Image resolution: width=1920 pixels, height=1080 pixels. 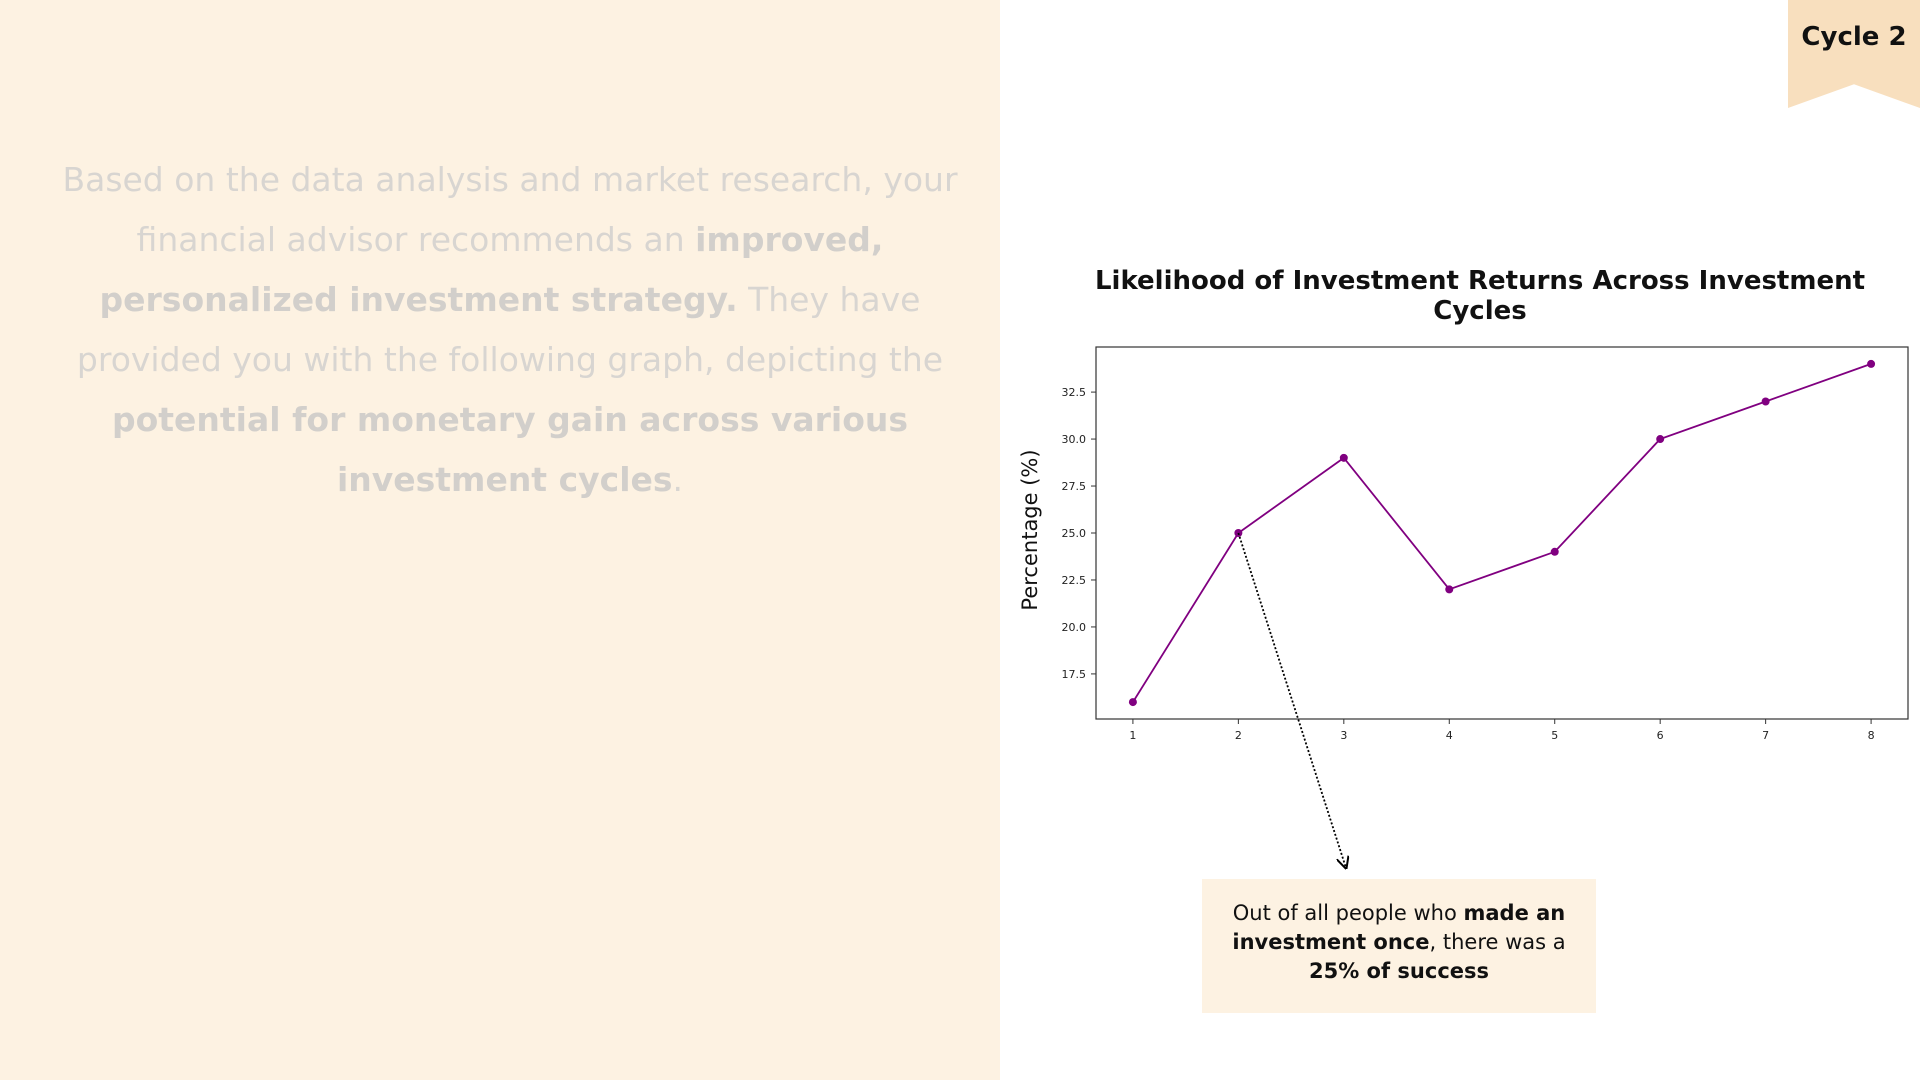 I want to click on y-tick-label: 25.0, so click(x=1074, y=533).